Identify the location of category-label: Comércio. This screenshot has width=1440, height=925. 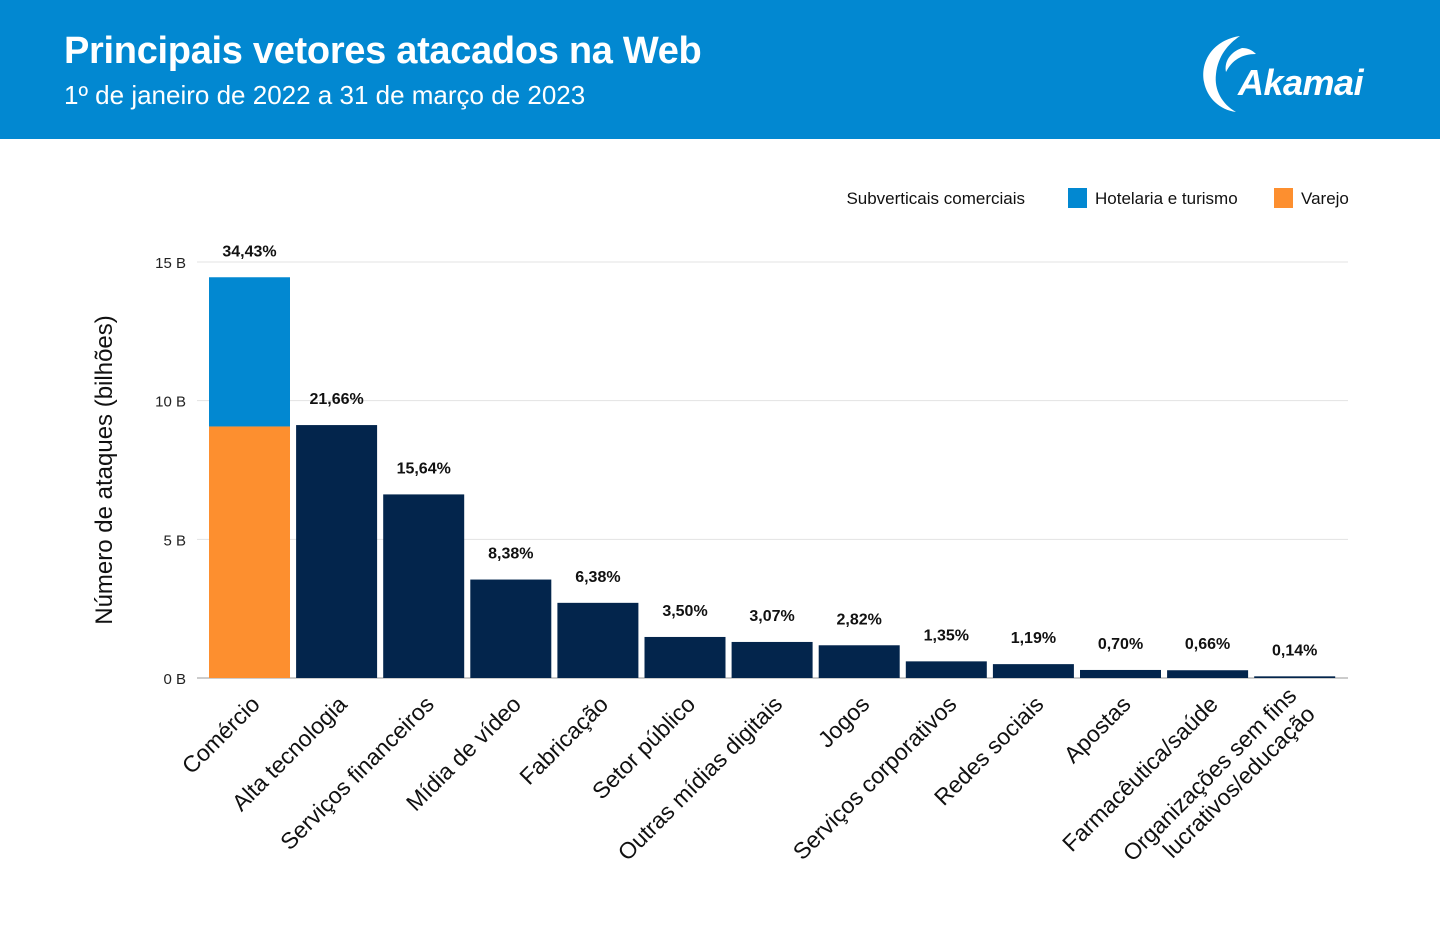
(221, 735).